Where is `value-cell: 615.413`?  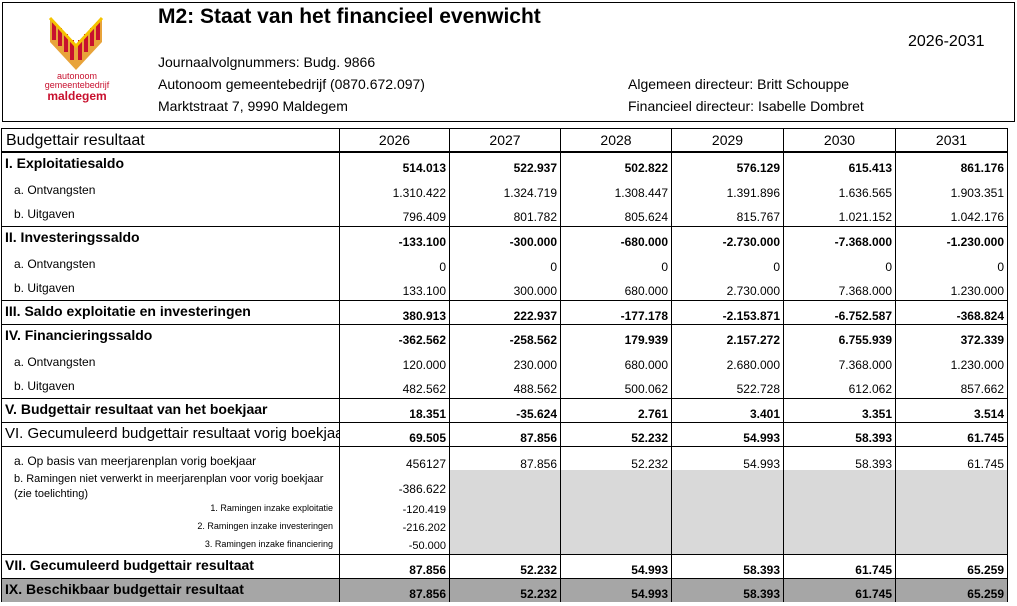
value-cell: 615.413 is located at coordinates (840, 164).